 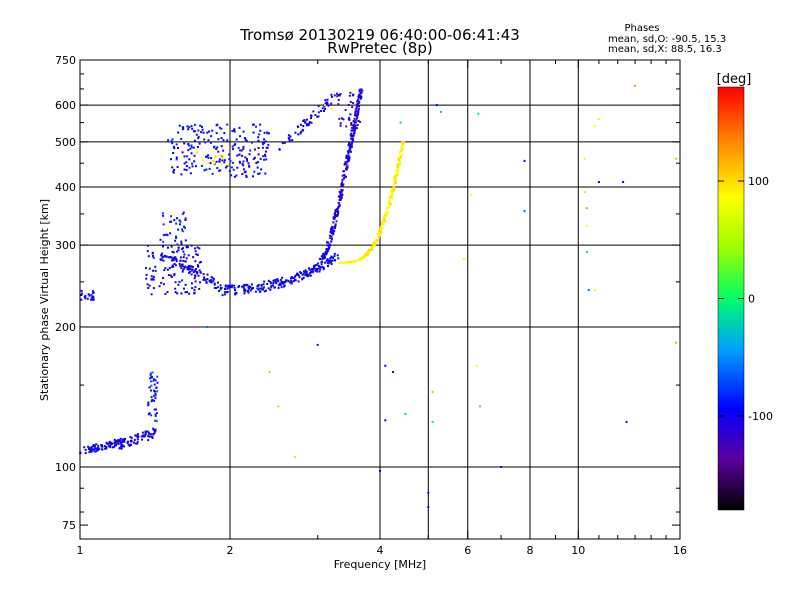 I want to click on x-tick-label: 6, so click(x=467, y=550).